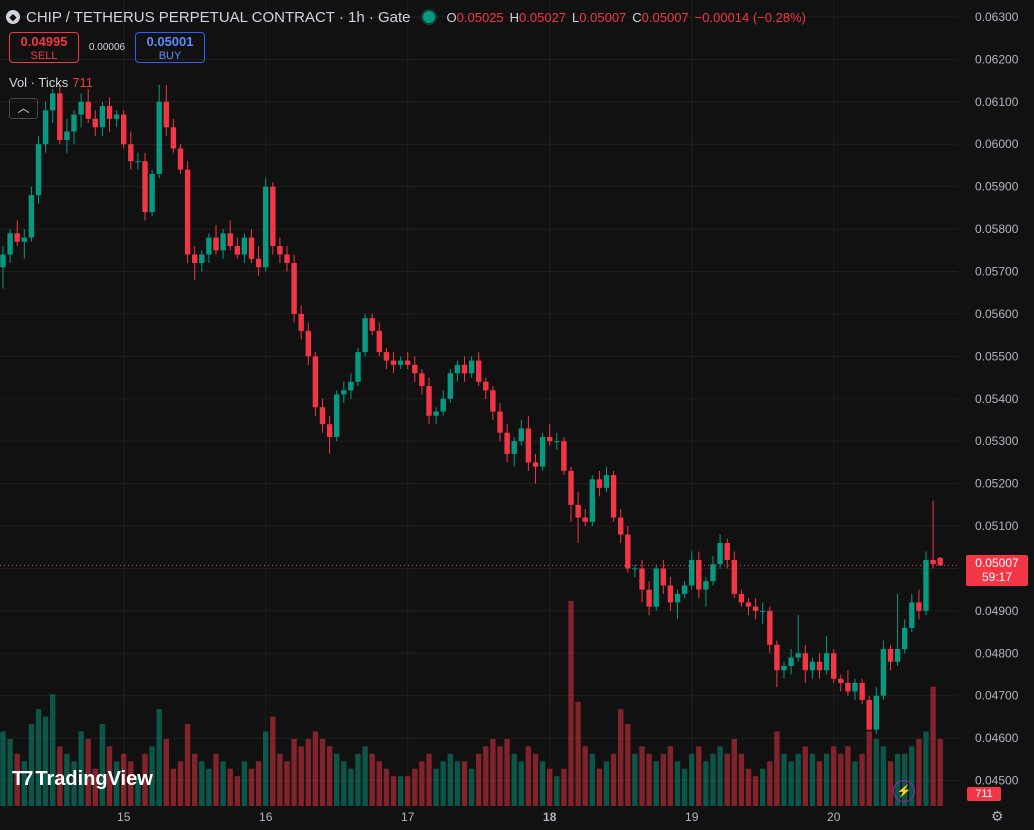 This screenshot has width=1034, height=830. What do you see at coordinates (997, 187) in the screenshot?
I see `price-tick-label: 0.05900` at bounding box center [997, 187].